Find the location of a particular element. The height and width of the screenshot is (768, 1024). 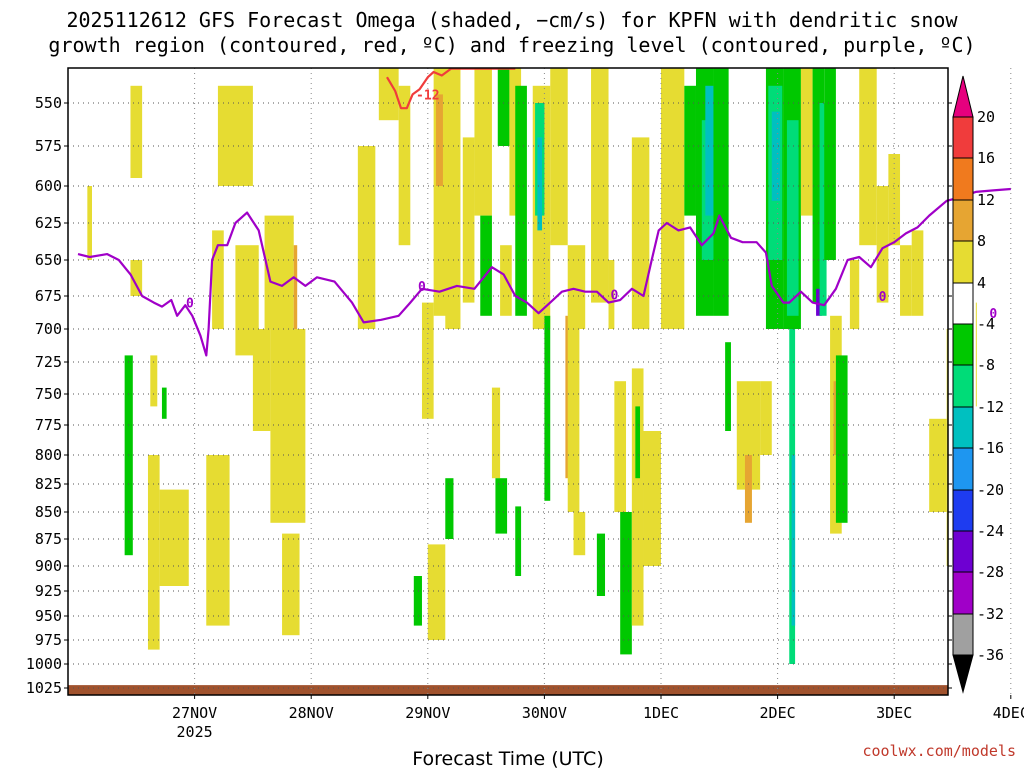

colorbar-tick-label: -20 is located at coordinates (990, 490).